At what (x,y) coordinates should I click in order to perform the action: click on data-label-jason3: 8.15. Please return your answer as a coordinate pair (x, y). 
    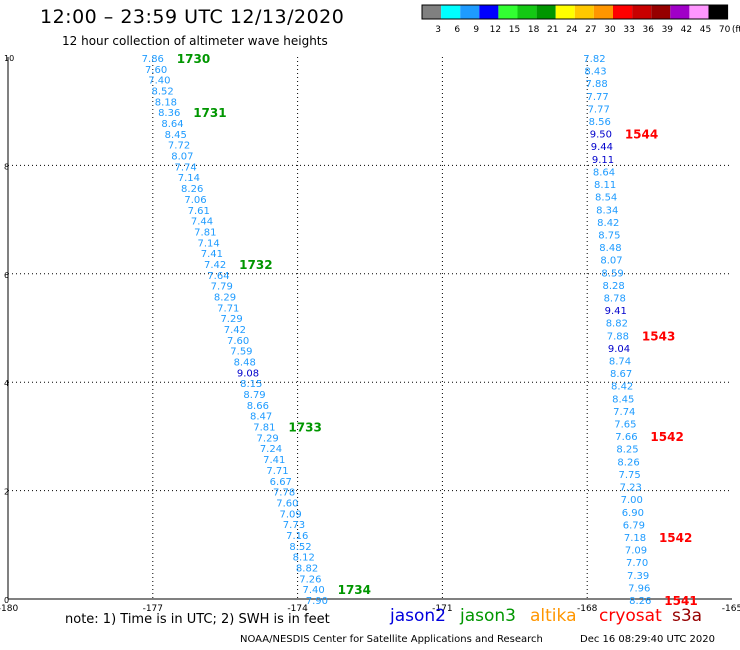
    Looking at the image, I should click on (251, 384).